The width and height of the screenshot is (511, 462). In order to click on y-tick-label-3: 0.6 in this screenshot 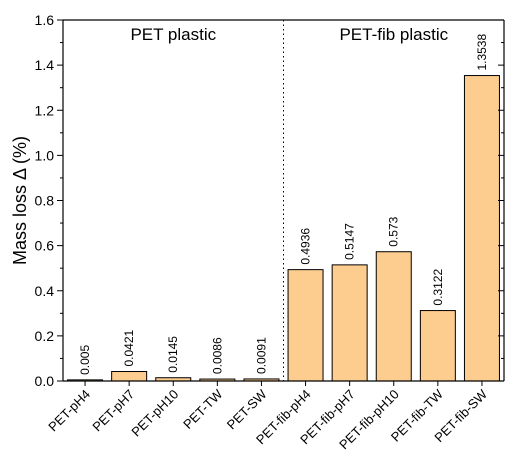, I will do `click(45, 246)`.